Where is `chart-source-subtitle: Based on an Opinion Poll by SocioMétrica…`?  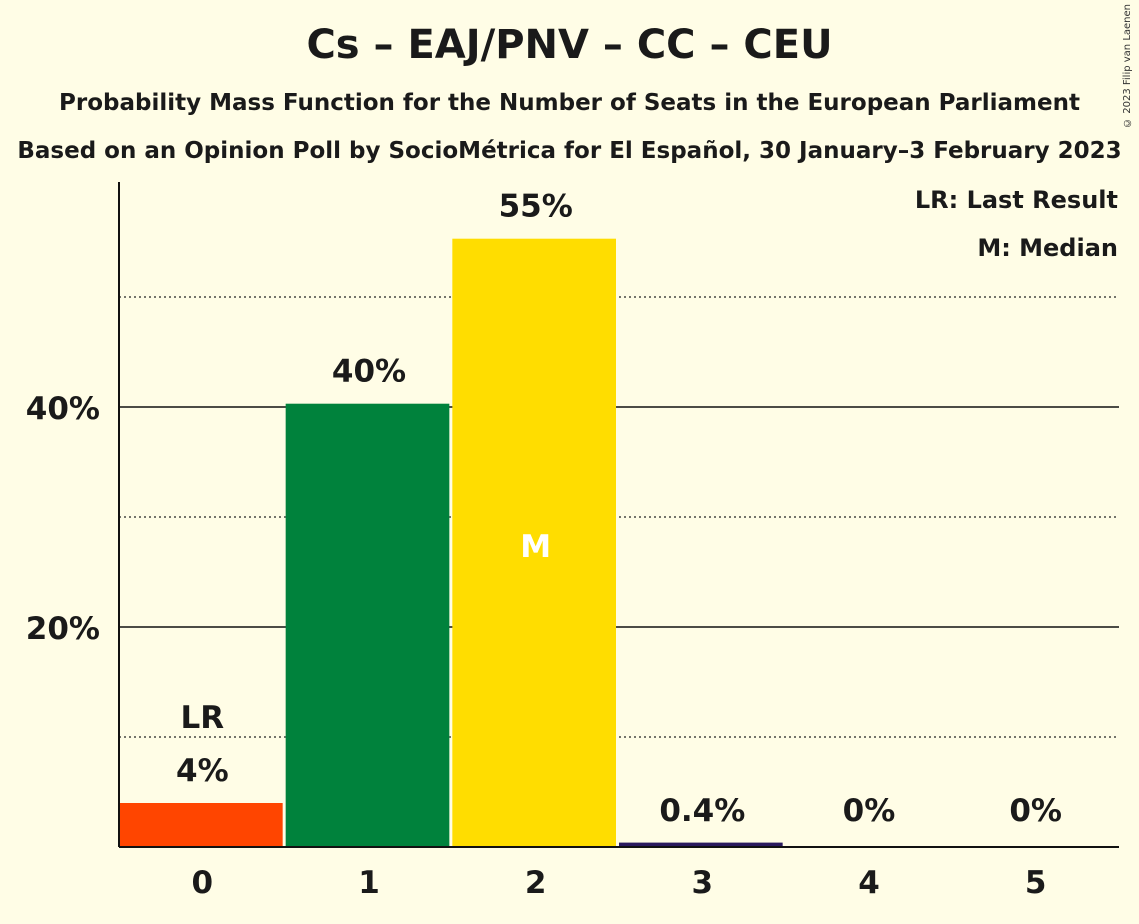
chart-source-subtitle: Based on an Opinion Poll by SocioMétrica… is located at coordinates (569, 151).